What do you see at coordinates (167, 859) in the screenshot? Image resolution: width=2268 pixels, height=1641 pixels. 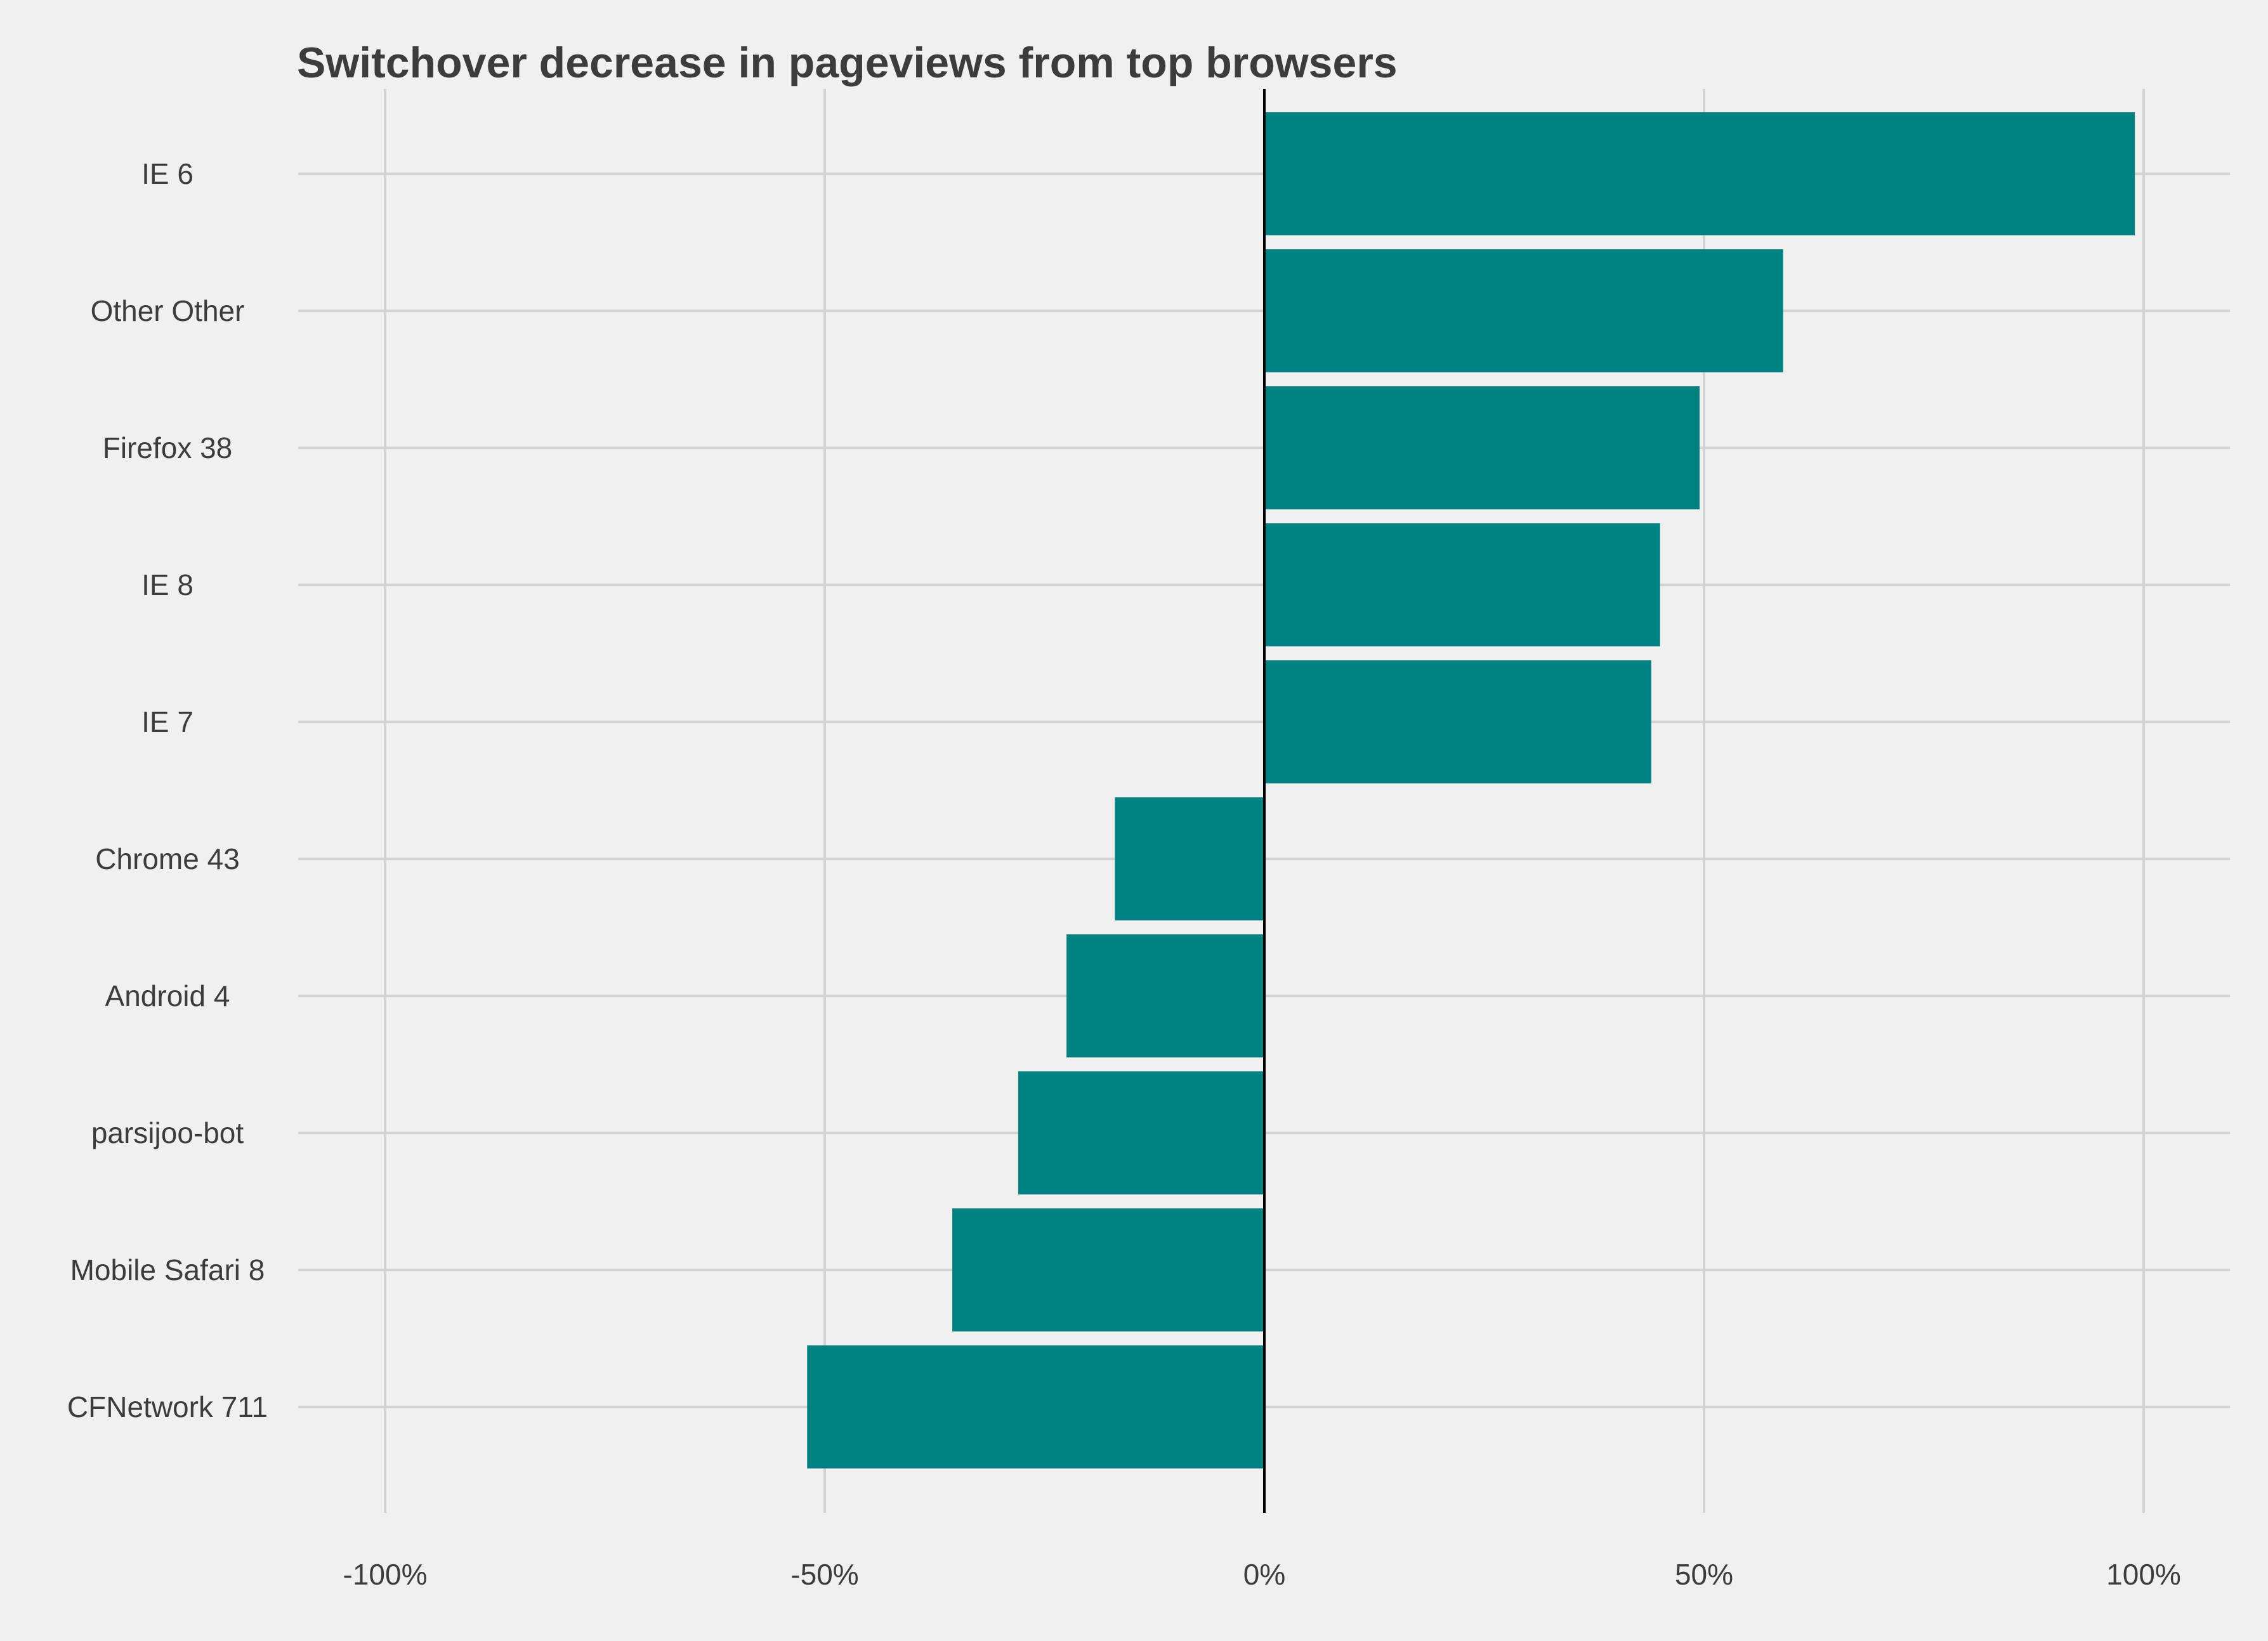 I see `category-label: Chrome 43` at bounding box center [167, 859].